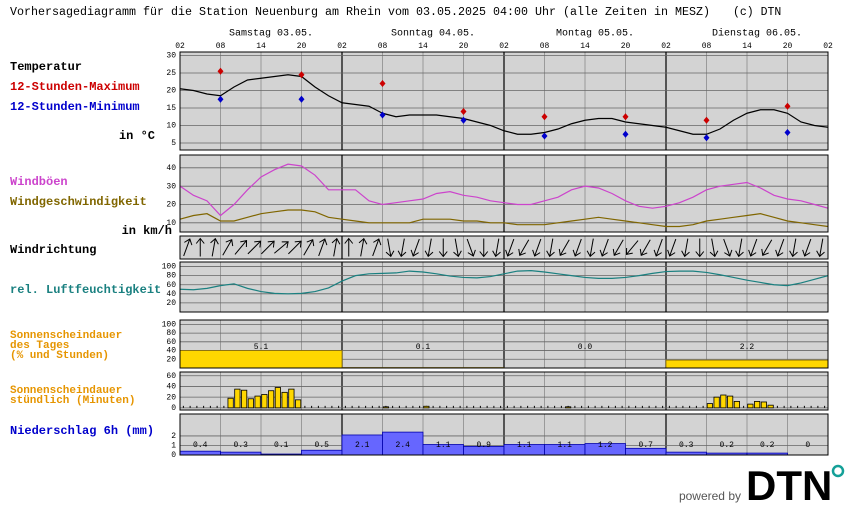 This screenshot has width=850, height=524. Describe the element at coordinates (59, 356) in the screenshot. I see `panel-label: (% und Stunden)` at that location.